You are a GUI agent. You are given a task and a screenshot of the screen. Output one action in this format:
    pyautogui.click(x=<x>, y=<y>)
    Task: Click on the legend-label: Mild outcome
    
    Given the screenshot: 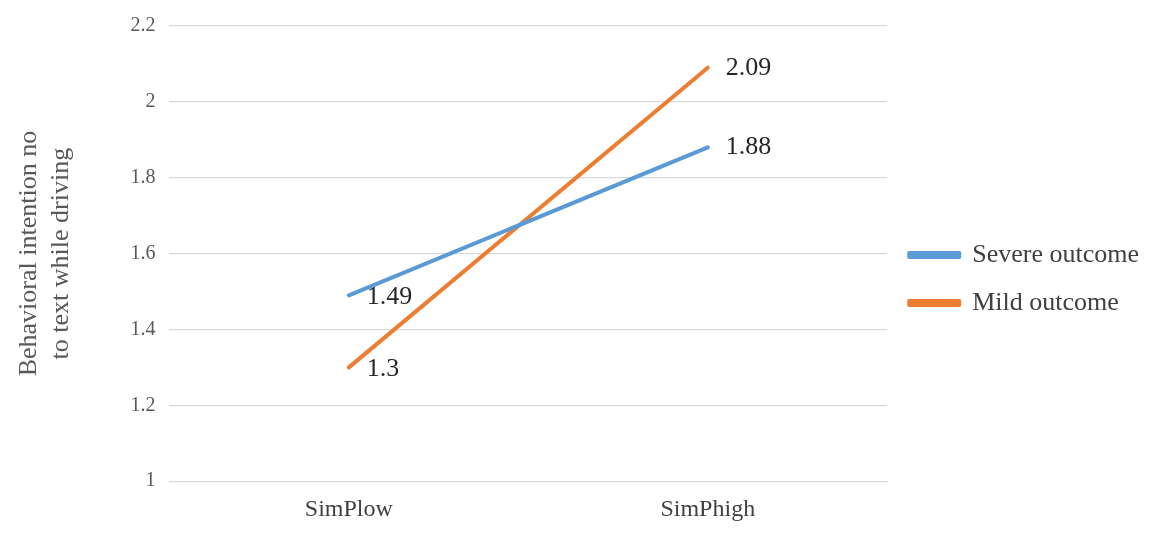 What is the action you would take?
    pyautogui.click(x=1045, y=301)
    